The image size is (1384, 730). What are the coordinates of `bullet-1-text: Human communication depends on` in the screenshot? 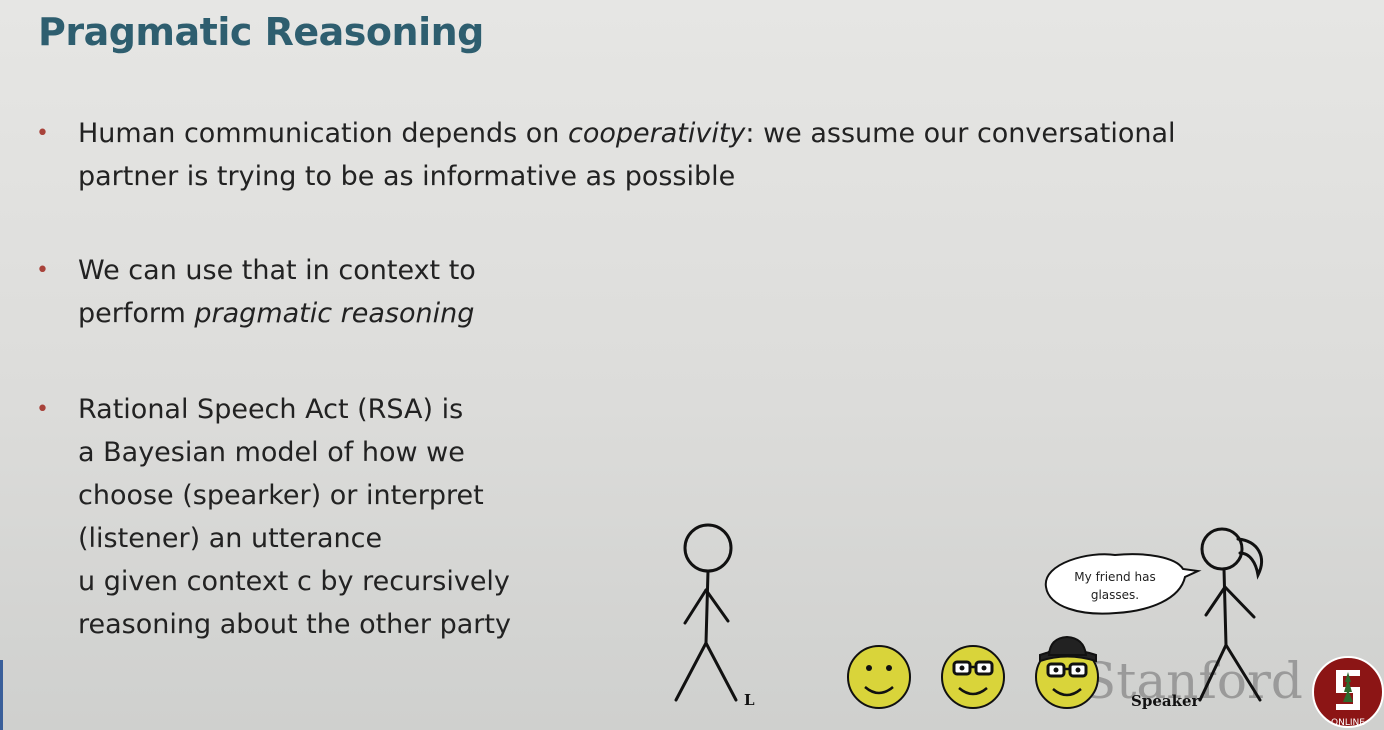 It's located at (323, 133).